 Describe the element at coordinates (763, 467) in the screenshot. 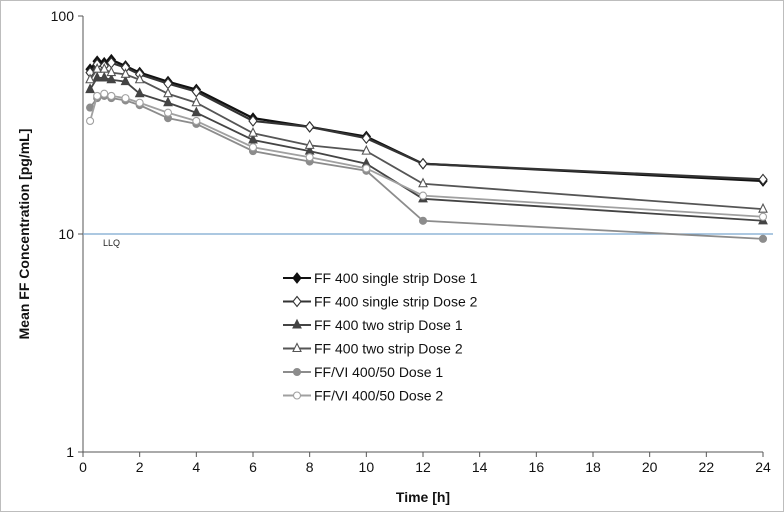

I see `x-tick-label: 24` at that location.